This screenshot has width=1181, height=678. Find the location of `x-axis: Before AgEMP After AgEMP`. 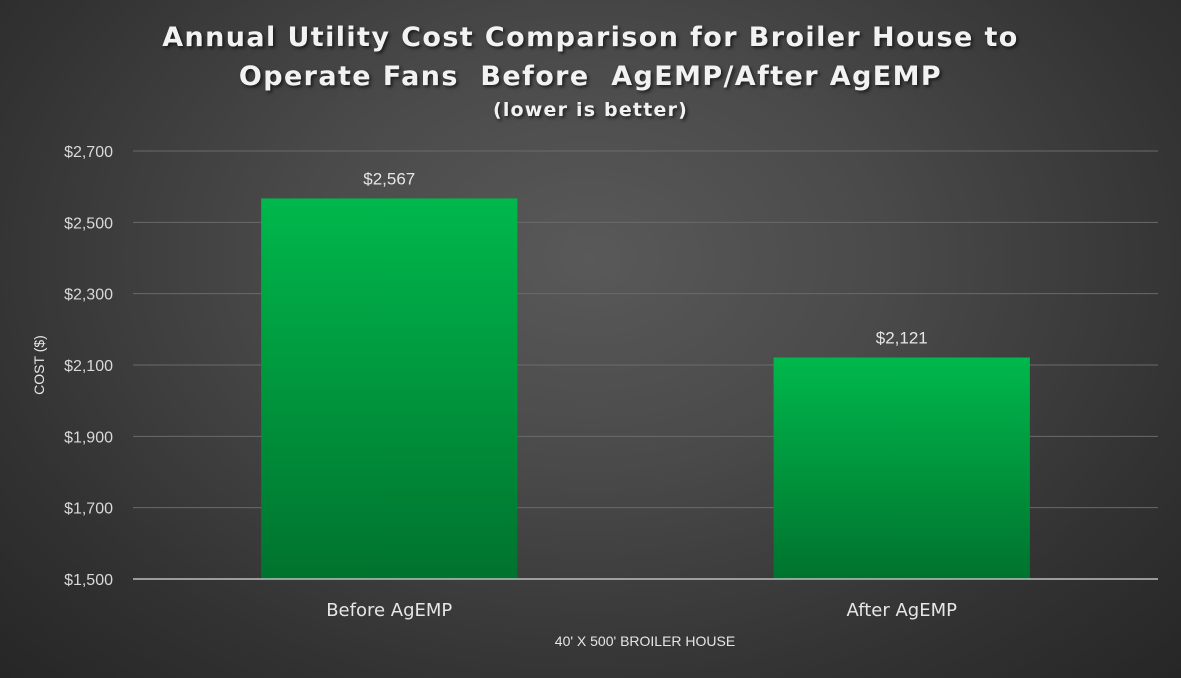

x-axis: Before AgEMP After AgEMP is located at coordinates (645, 599).